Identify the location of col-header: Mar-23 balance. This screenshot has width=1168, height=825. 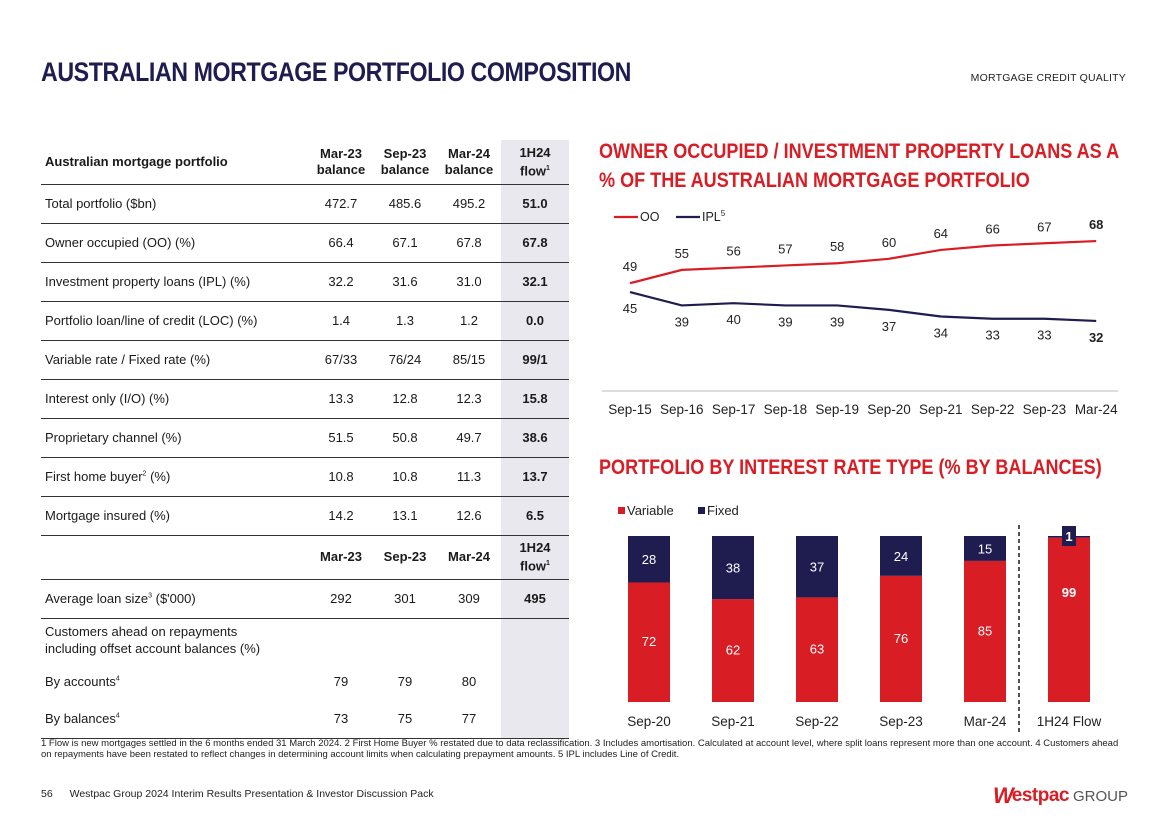
(341, 162).